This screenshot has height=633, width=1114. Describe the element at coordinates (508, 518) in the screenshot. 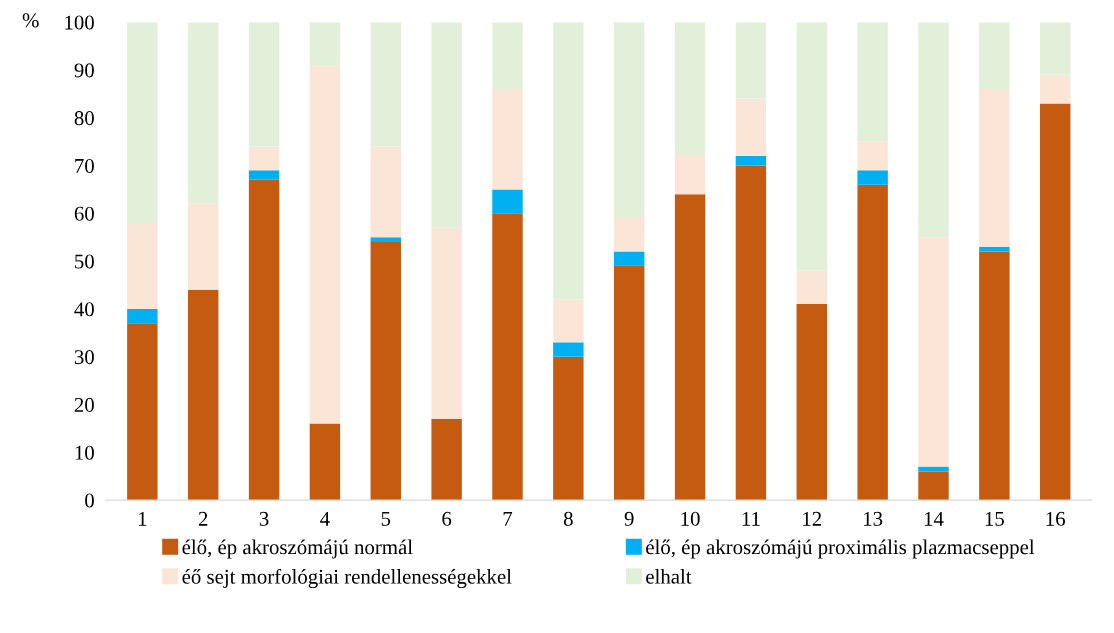

I see `x-tick-label: 7` at that location.